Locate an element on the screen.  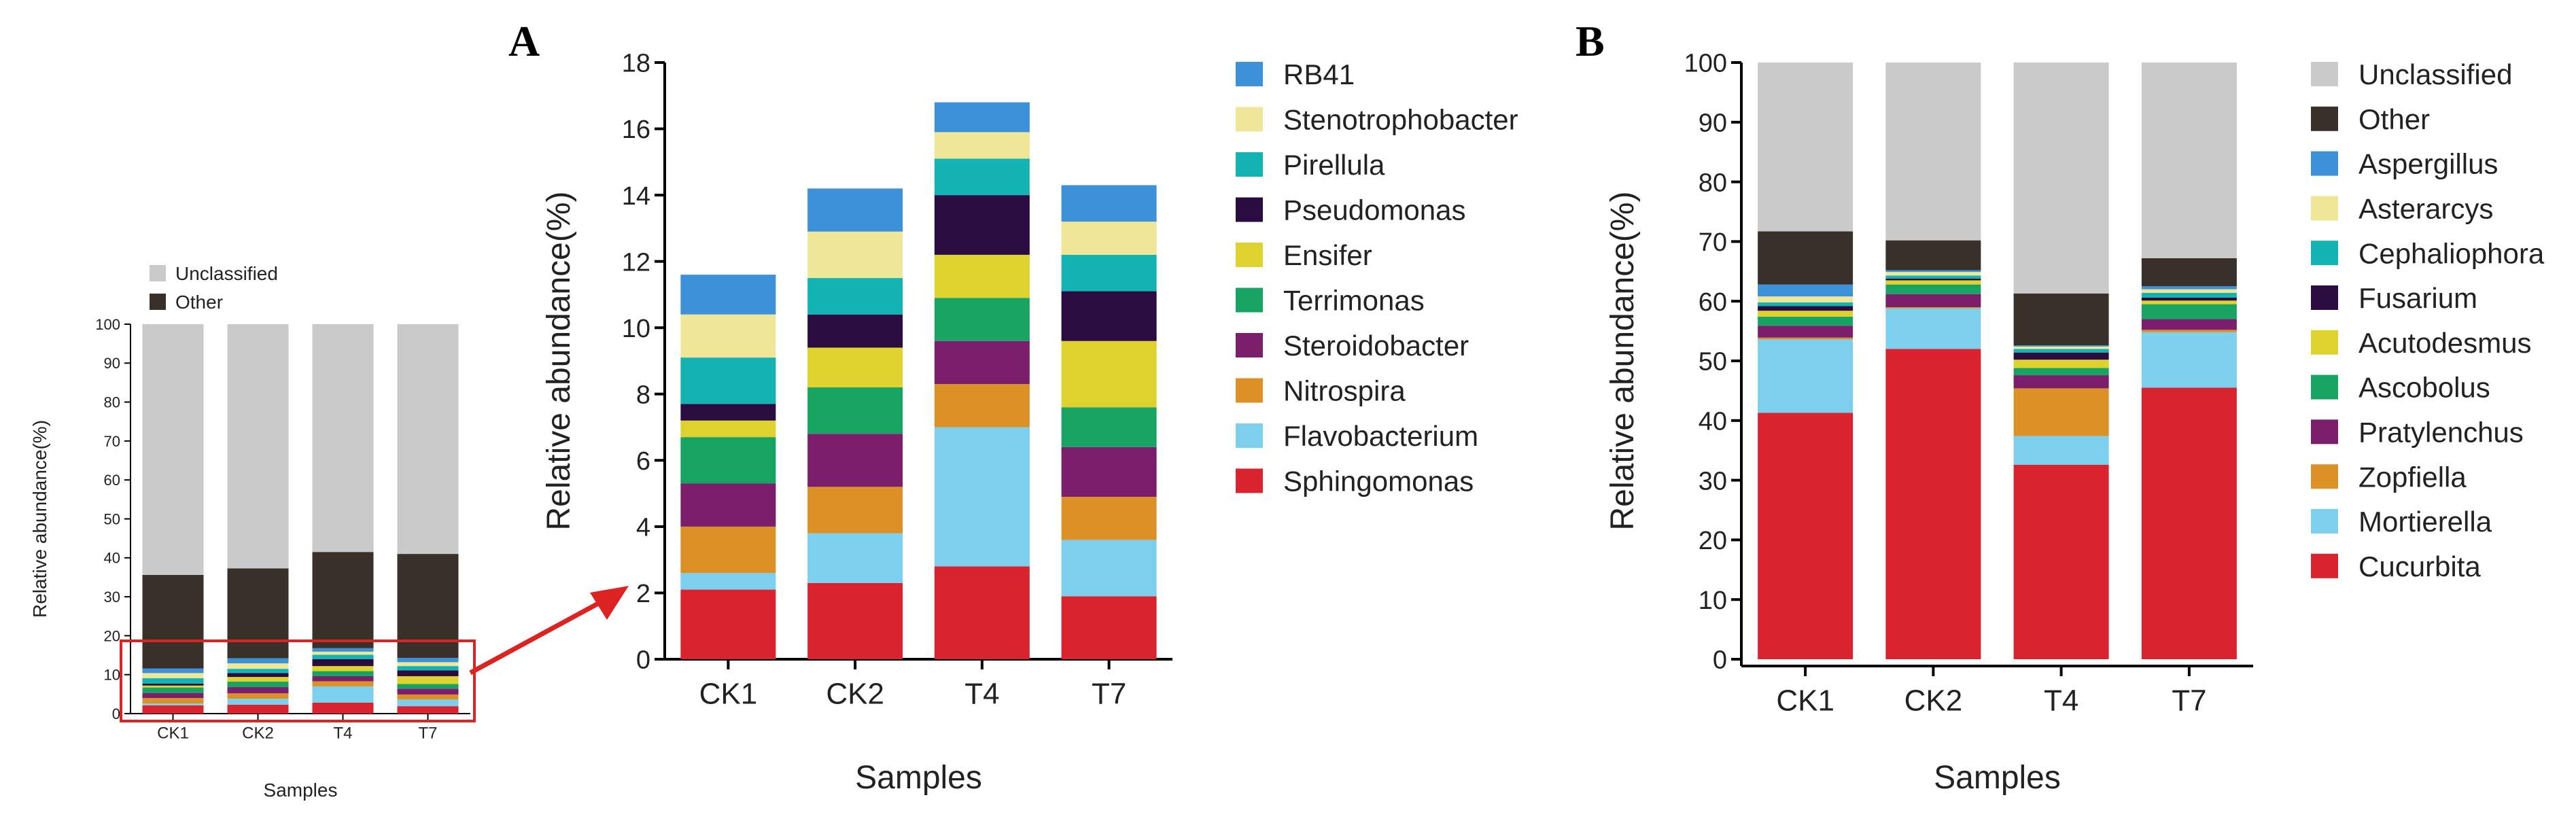
legend-label-other: Other is located at coordinates (2394, 119).